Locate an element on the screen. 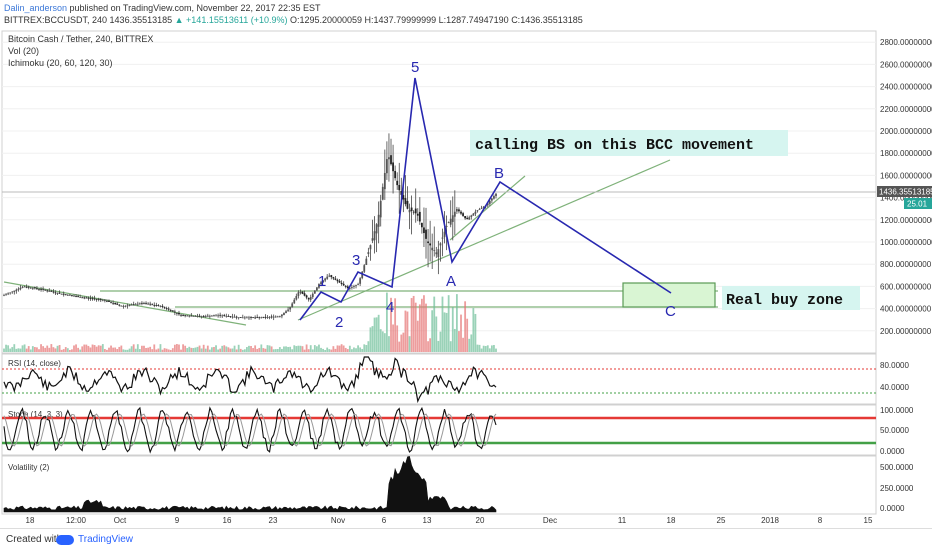  price-tick-label: 2200.00000000 is located at coordinates (906, 109).